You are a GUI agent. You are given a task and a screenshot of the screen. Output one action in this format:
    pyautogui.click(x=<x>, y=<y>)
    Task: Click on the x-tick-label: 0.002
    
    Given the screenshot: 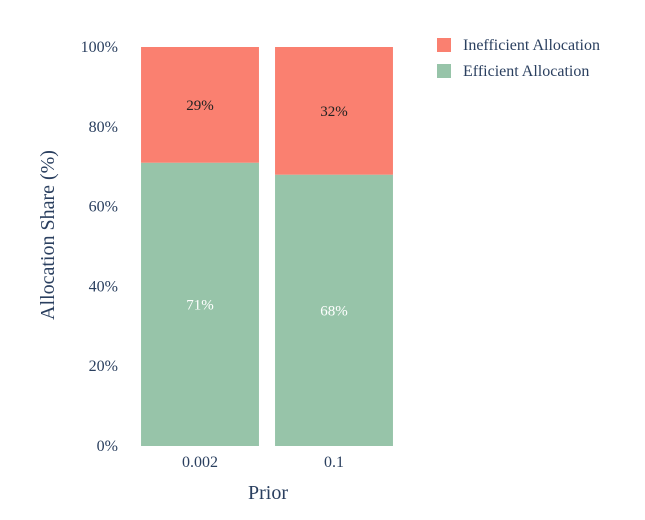 What is the action you would take?
    pyautogui.click(x=200, y=462)
    